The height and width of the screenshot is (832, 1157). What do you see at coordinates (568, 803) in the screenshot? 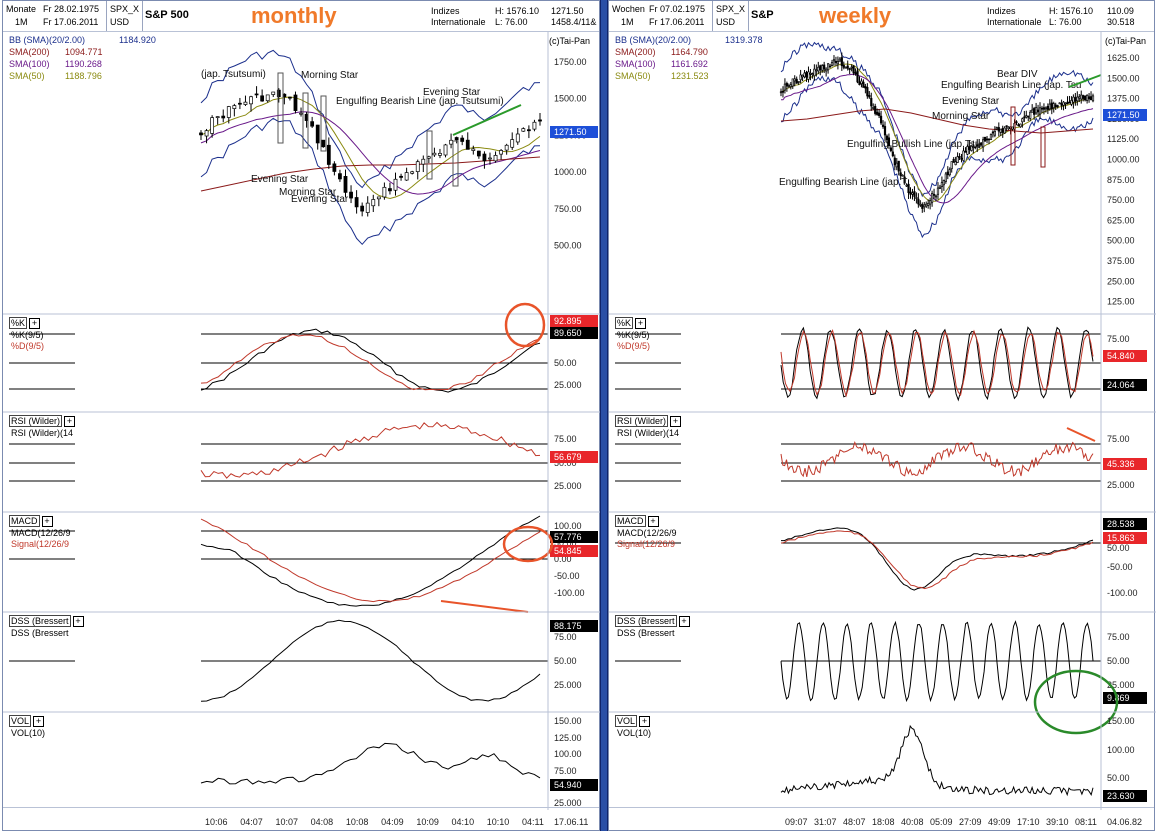
I see `vol-tick: 25.000` at bounding box center [568, 803].